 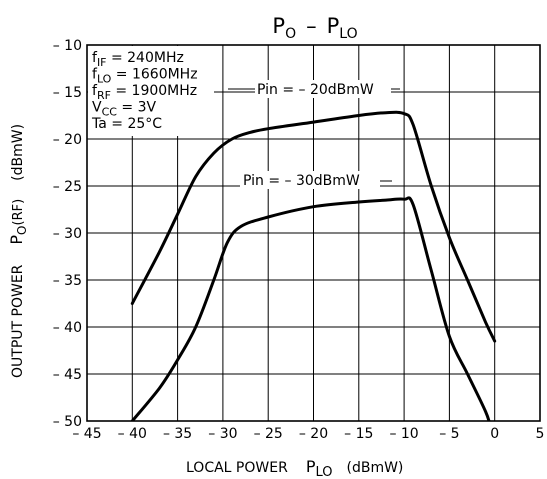 What do you see at coordinates (301, 181) in the screenshot?
I see `series-label-pin-30: Pin = – 30dBmW` at bounding box center [301, 181].